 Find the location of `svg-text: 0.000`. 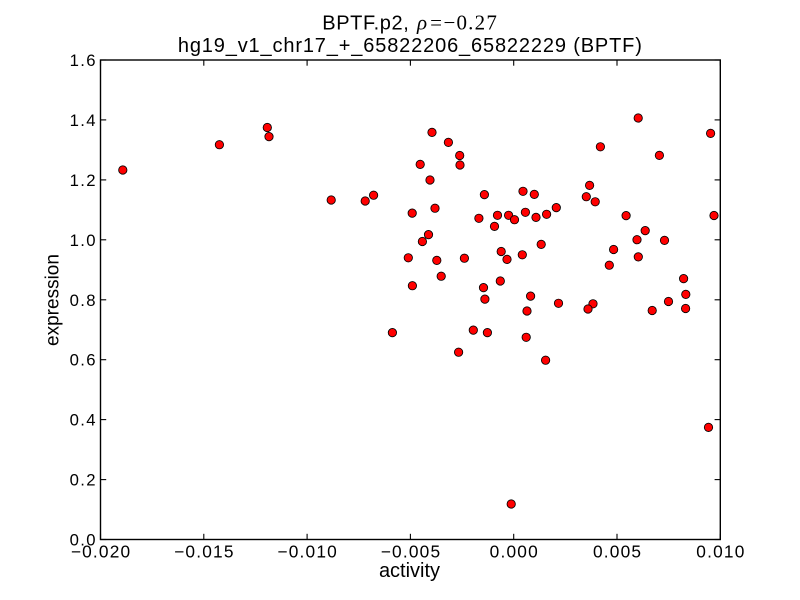

svg-text: 0.000 is located at coordinates (514, 552).